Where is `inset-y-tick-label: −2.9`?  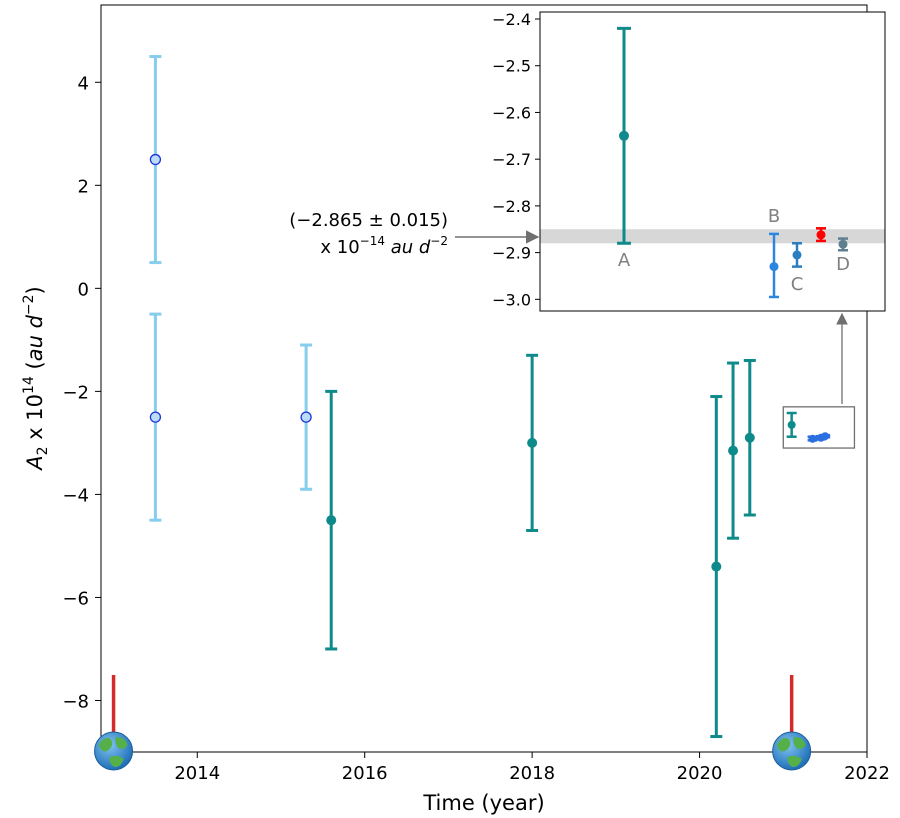 inset-y-tick-label: −2.9 is located at coordinates (511, 253).